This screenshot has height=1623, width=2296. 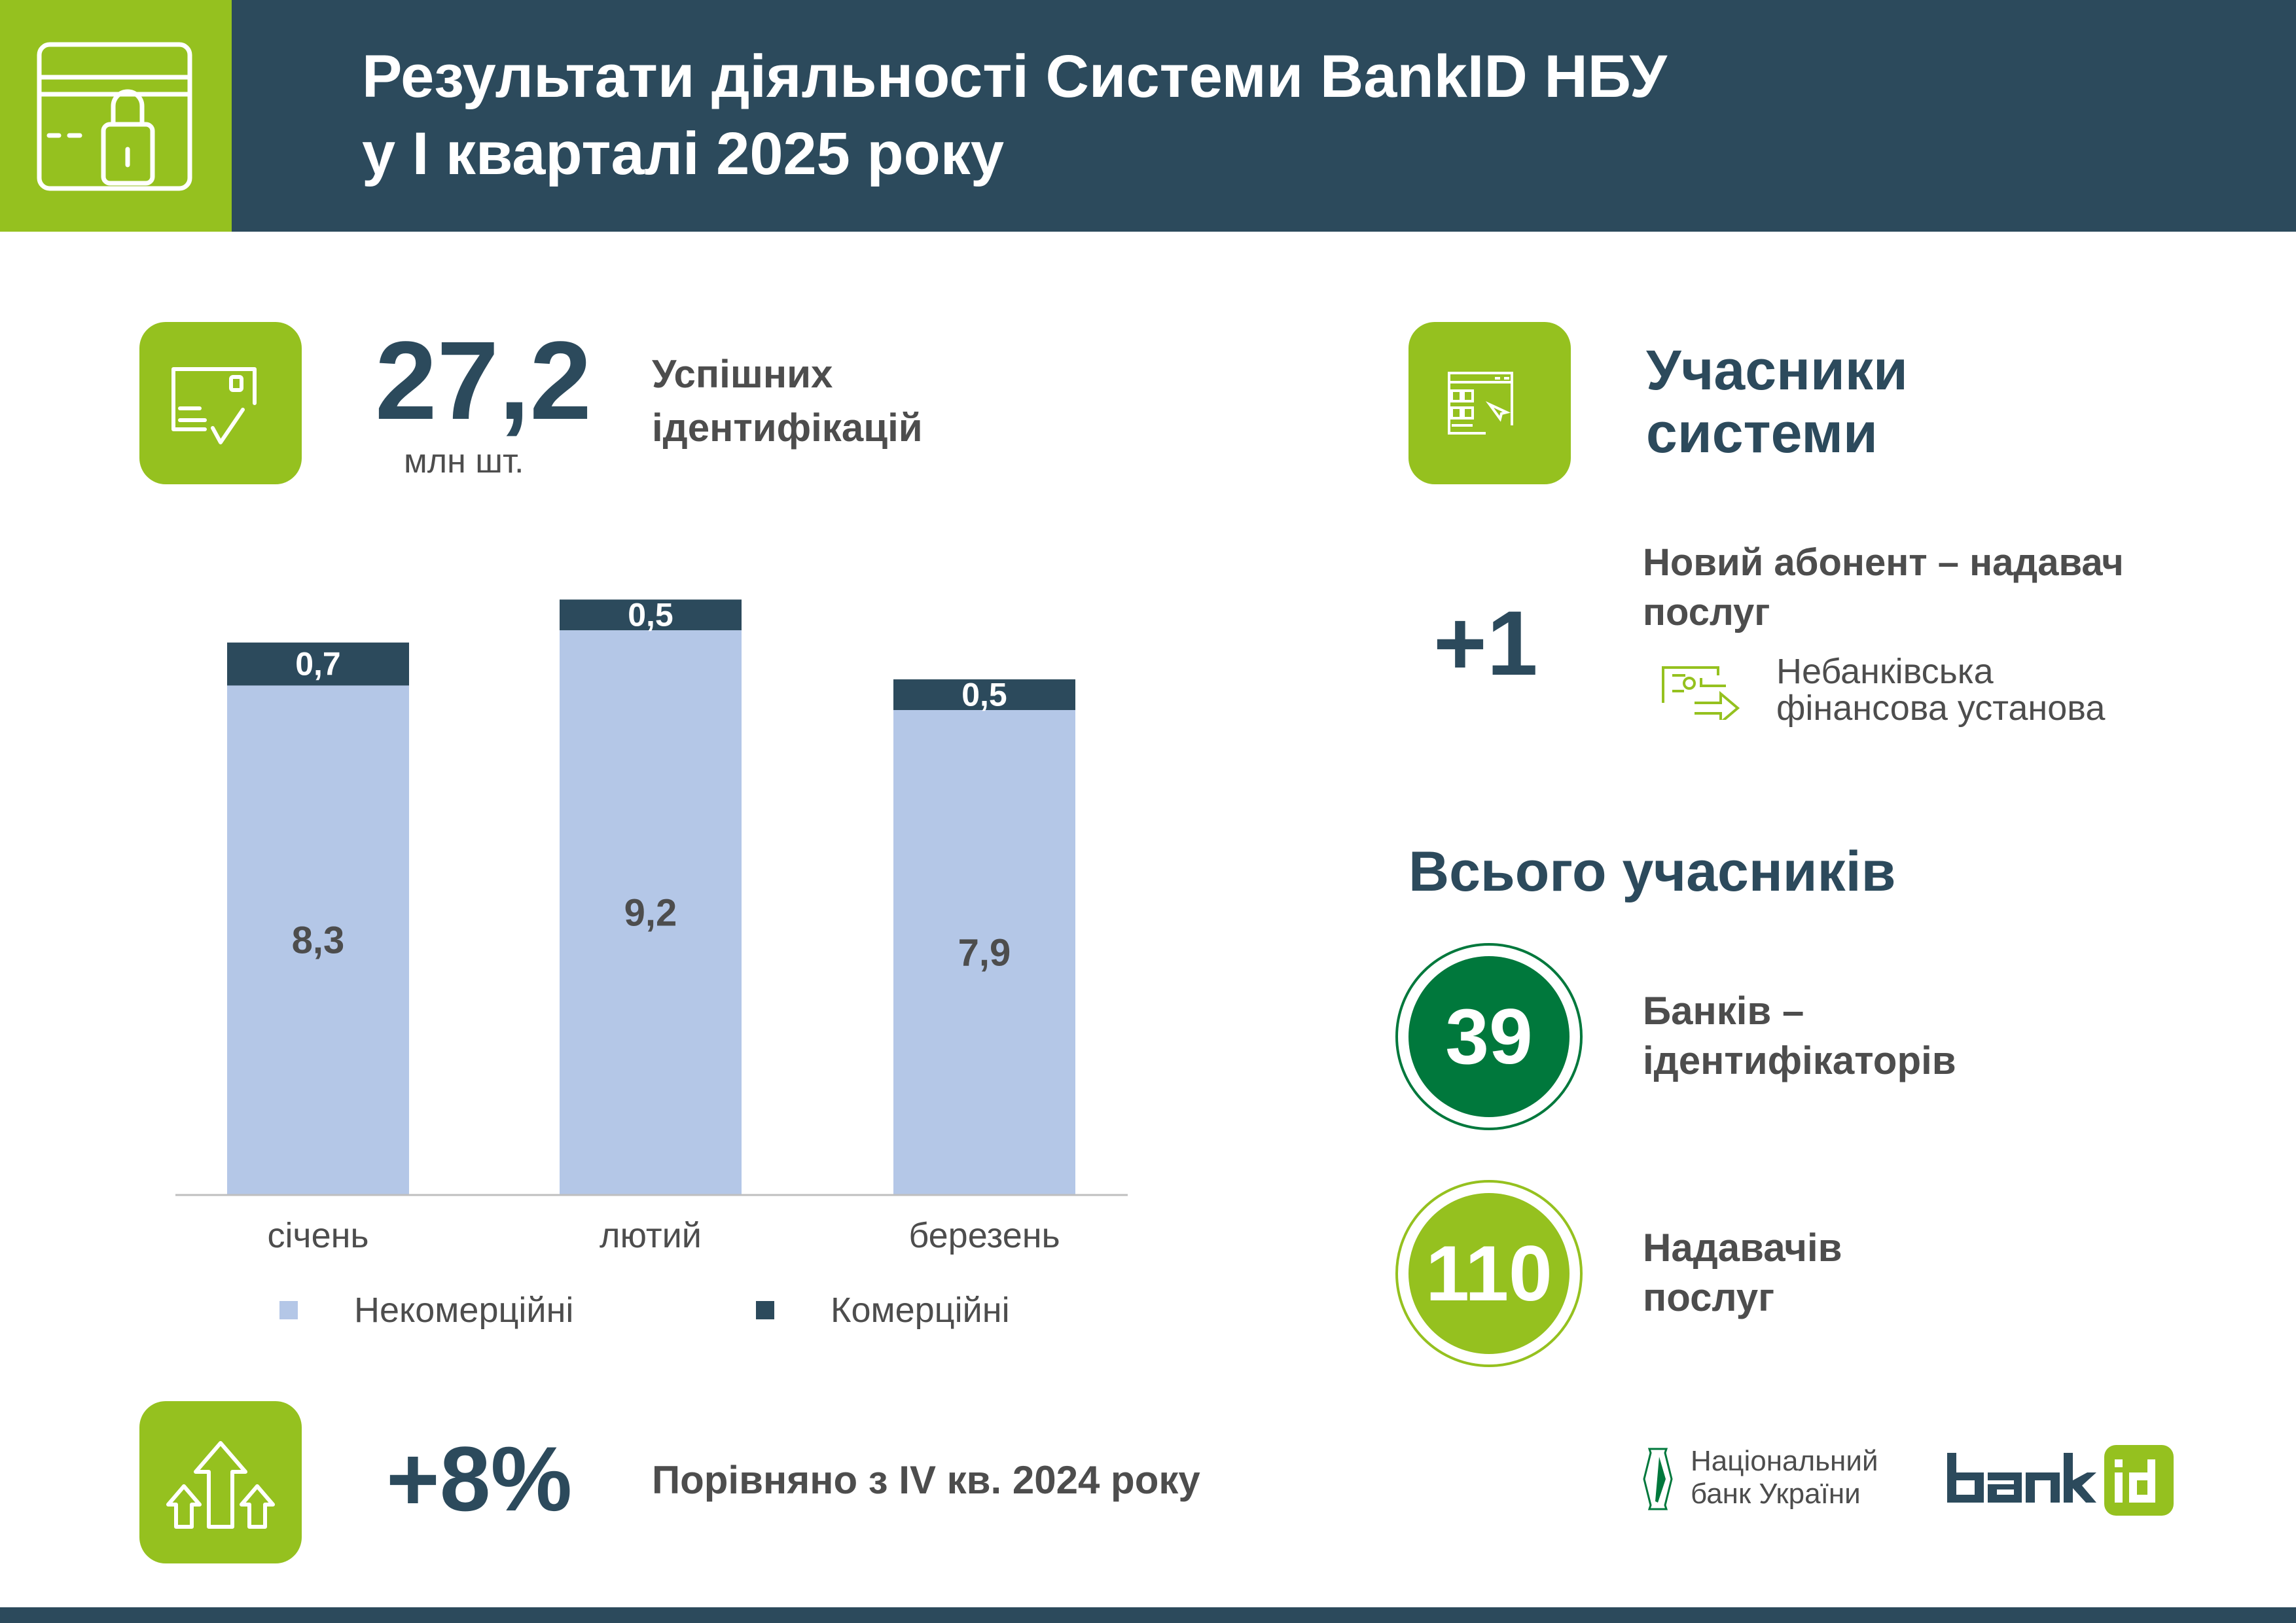 I want to click on bar-value-label: 9,2, so click(x=650, y=913).